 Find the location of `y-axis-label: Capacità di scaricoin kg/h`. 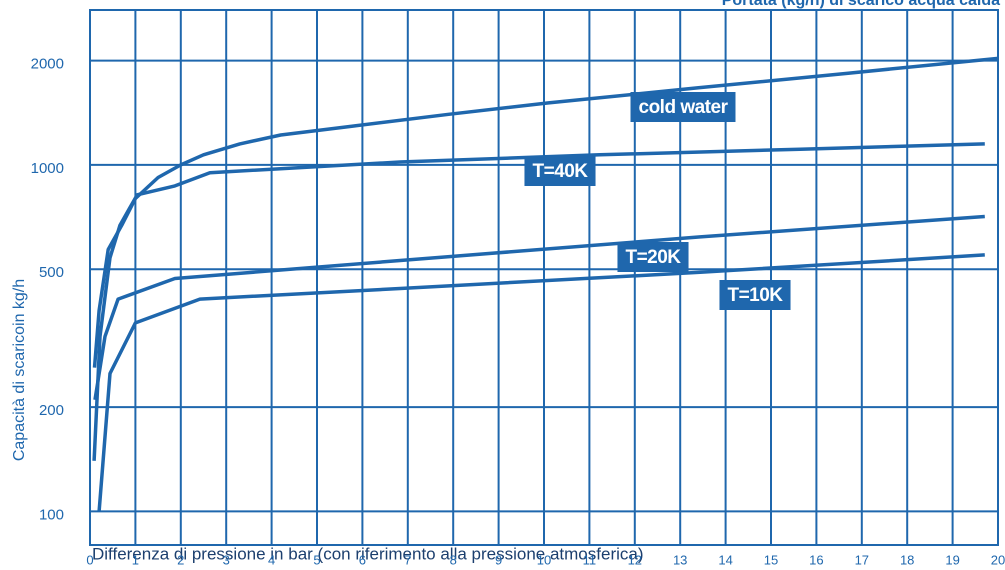

y-axis-label: Capacità di scaricoin kg/h is located at coordinates (19, 370).